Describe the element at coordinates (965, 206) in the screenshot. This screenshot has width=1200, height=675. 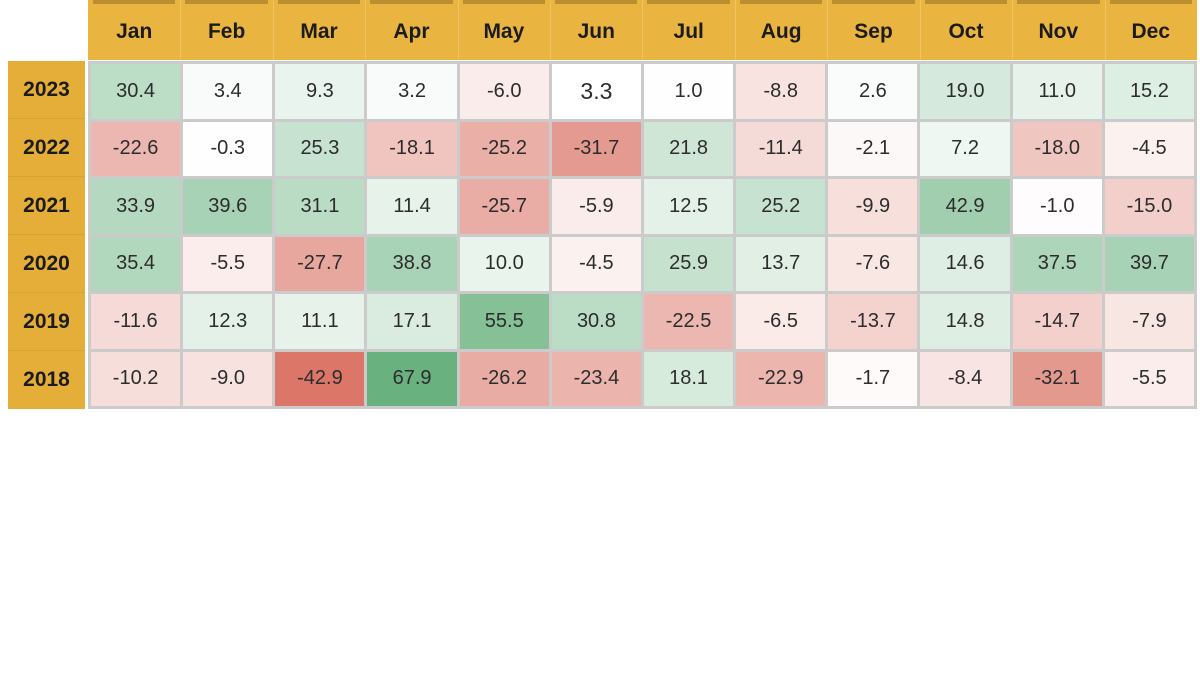
I see `heatmap-cell: 42.9` at that location.